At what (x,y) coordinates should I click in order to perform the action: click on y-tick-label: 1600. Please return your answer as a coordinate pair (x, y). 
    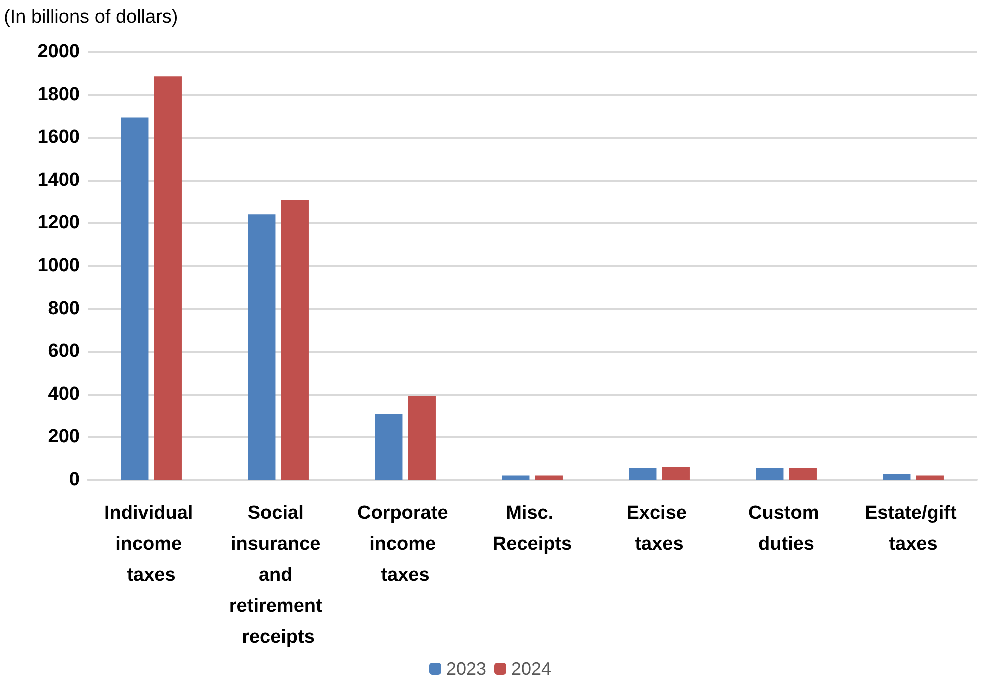
    Looking at the image, I should click on (59, 137).